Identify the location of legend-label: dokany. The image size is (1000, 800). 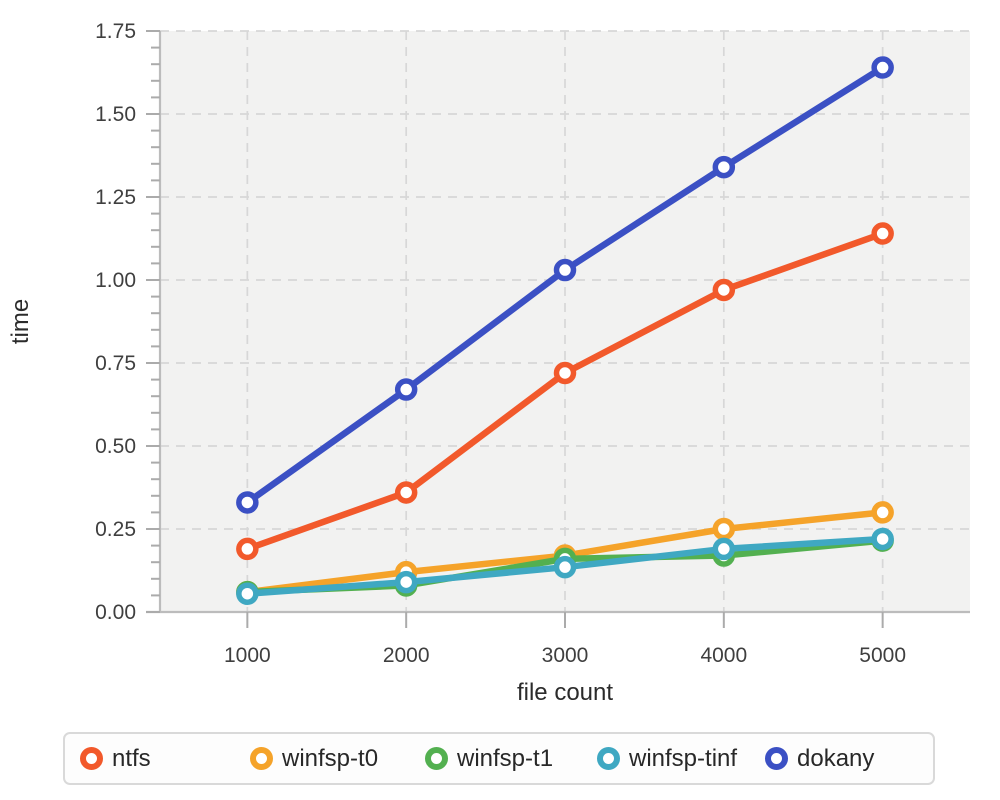
(836, 758).